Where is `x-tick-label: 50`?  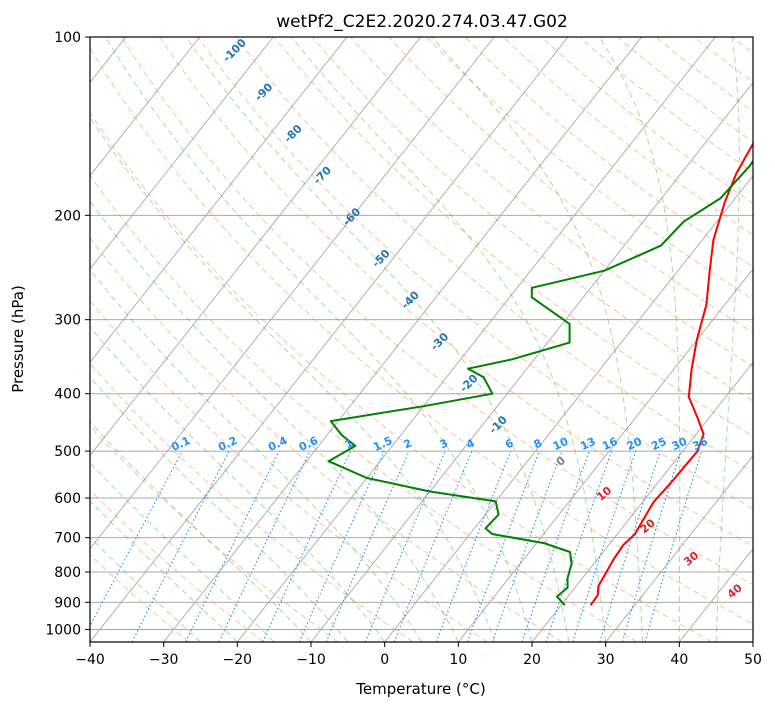
x-tick-label: 50 is located at coordinates (753, 660).